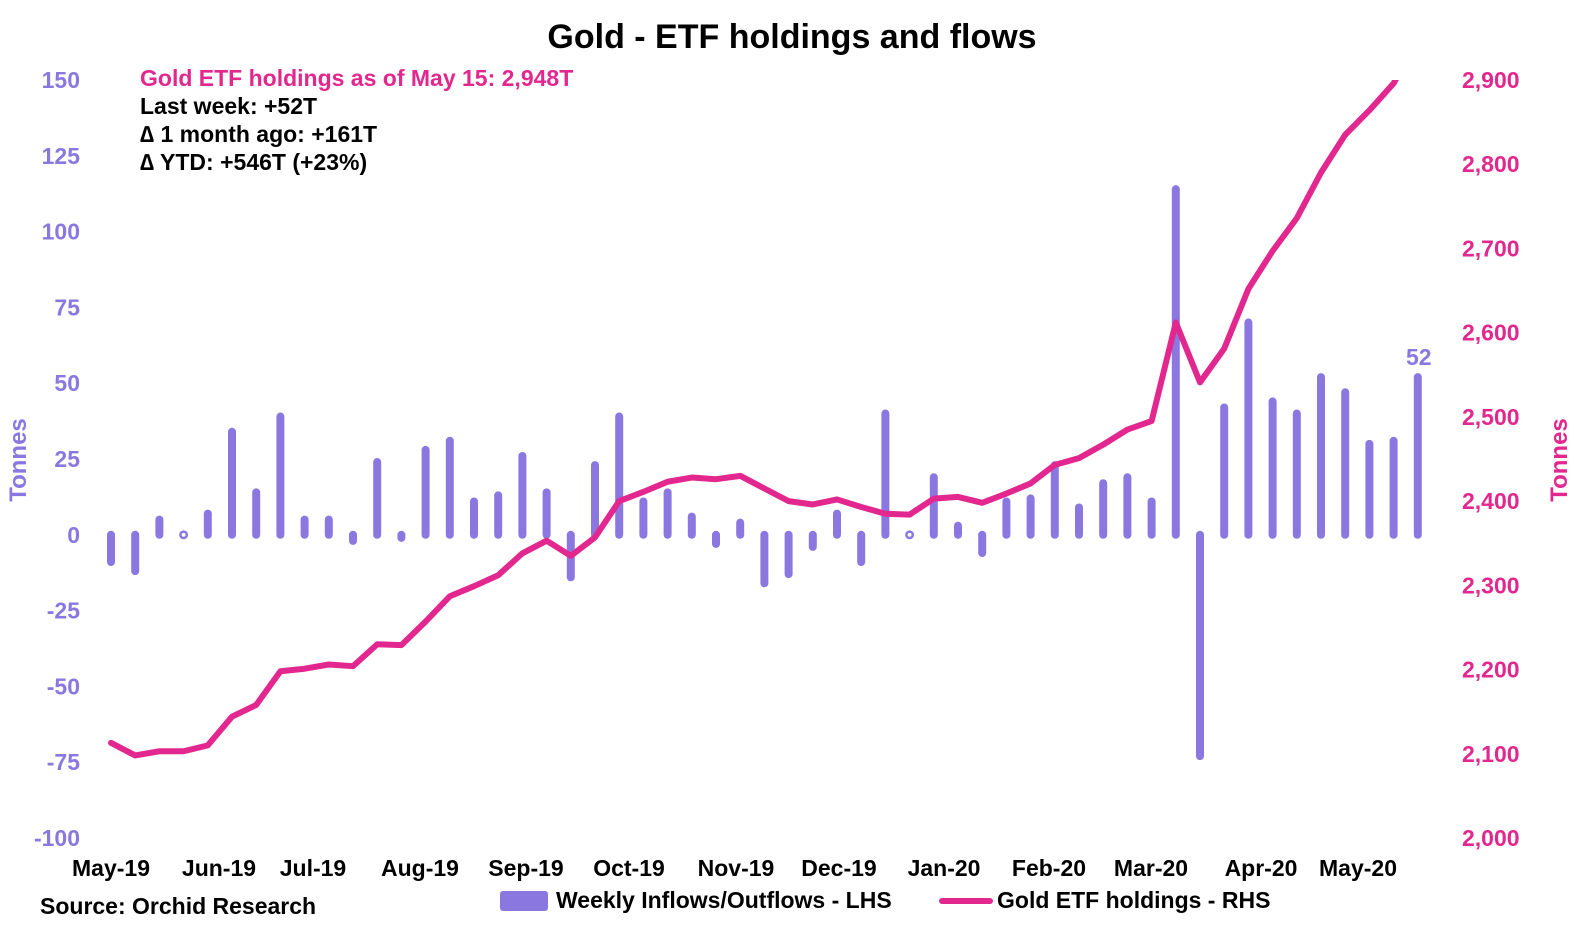 The image size is (1585, 951). I want to click on legend-swatch-bars, so click(524, 901).